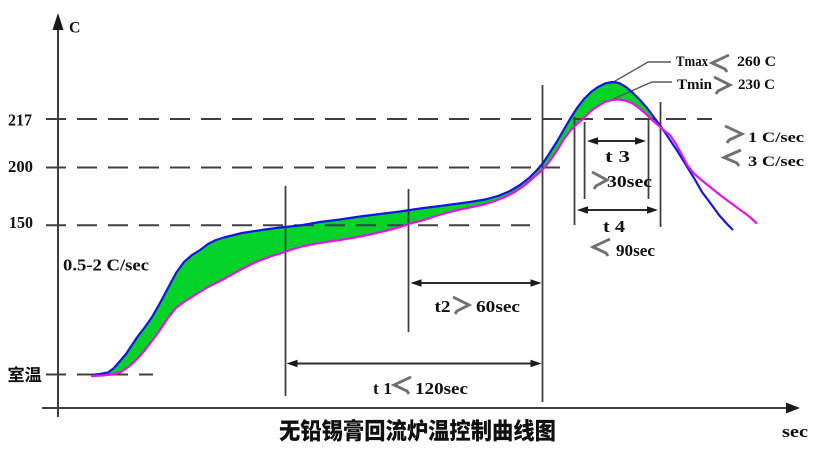 This screenshot has width=817, height=449. What do you see at coordinates (614, 226) in the screenshot?
I see `svg-text: t 4` at bounding box center [614, 226].